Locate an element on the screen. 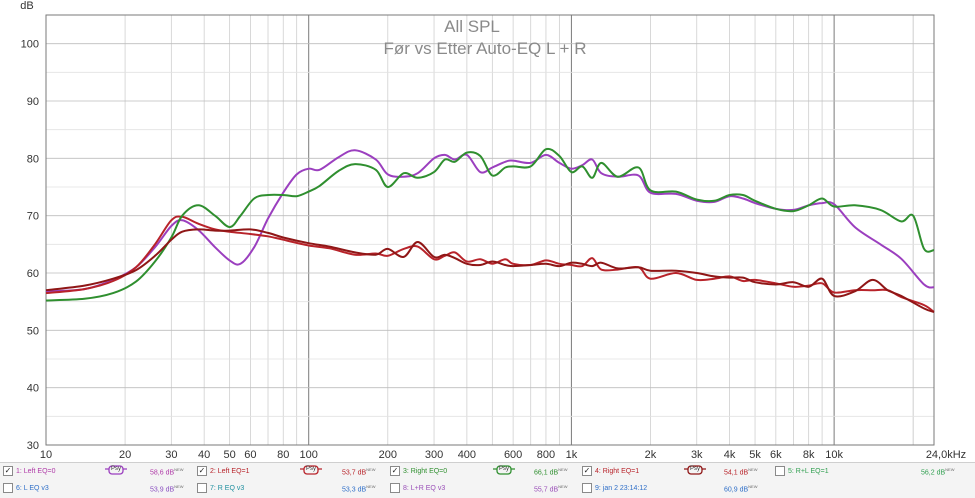  psy-icon-4: Psy is located at coordinates (695, 470).